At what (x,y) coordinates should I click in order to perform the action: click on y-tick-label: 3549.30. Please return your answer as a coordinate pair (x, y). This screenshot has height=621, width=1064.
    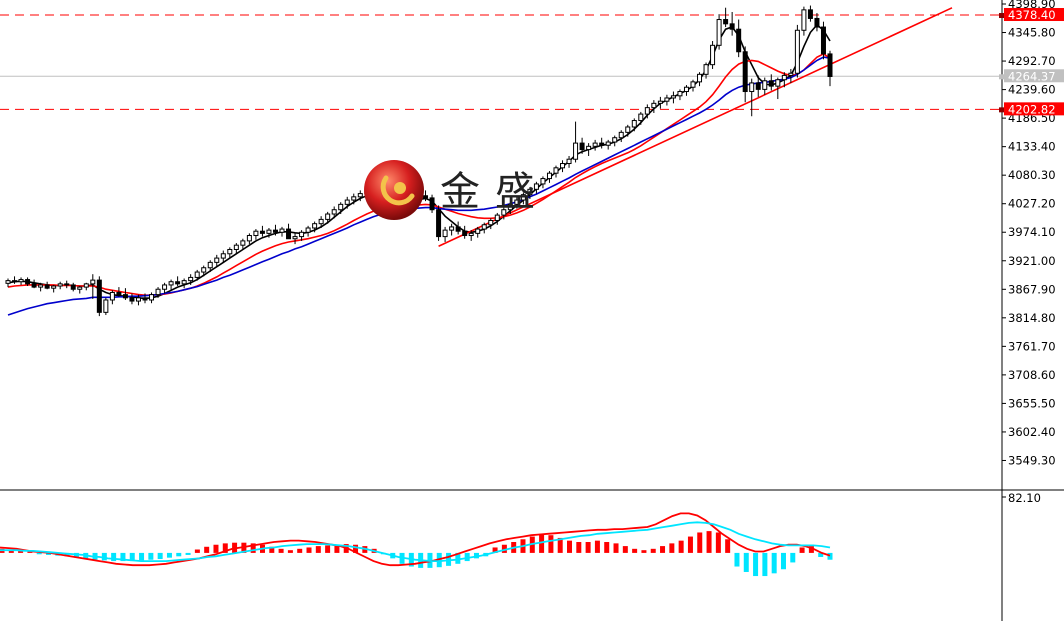
    Looking at the image, I should click on (1032, 460).